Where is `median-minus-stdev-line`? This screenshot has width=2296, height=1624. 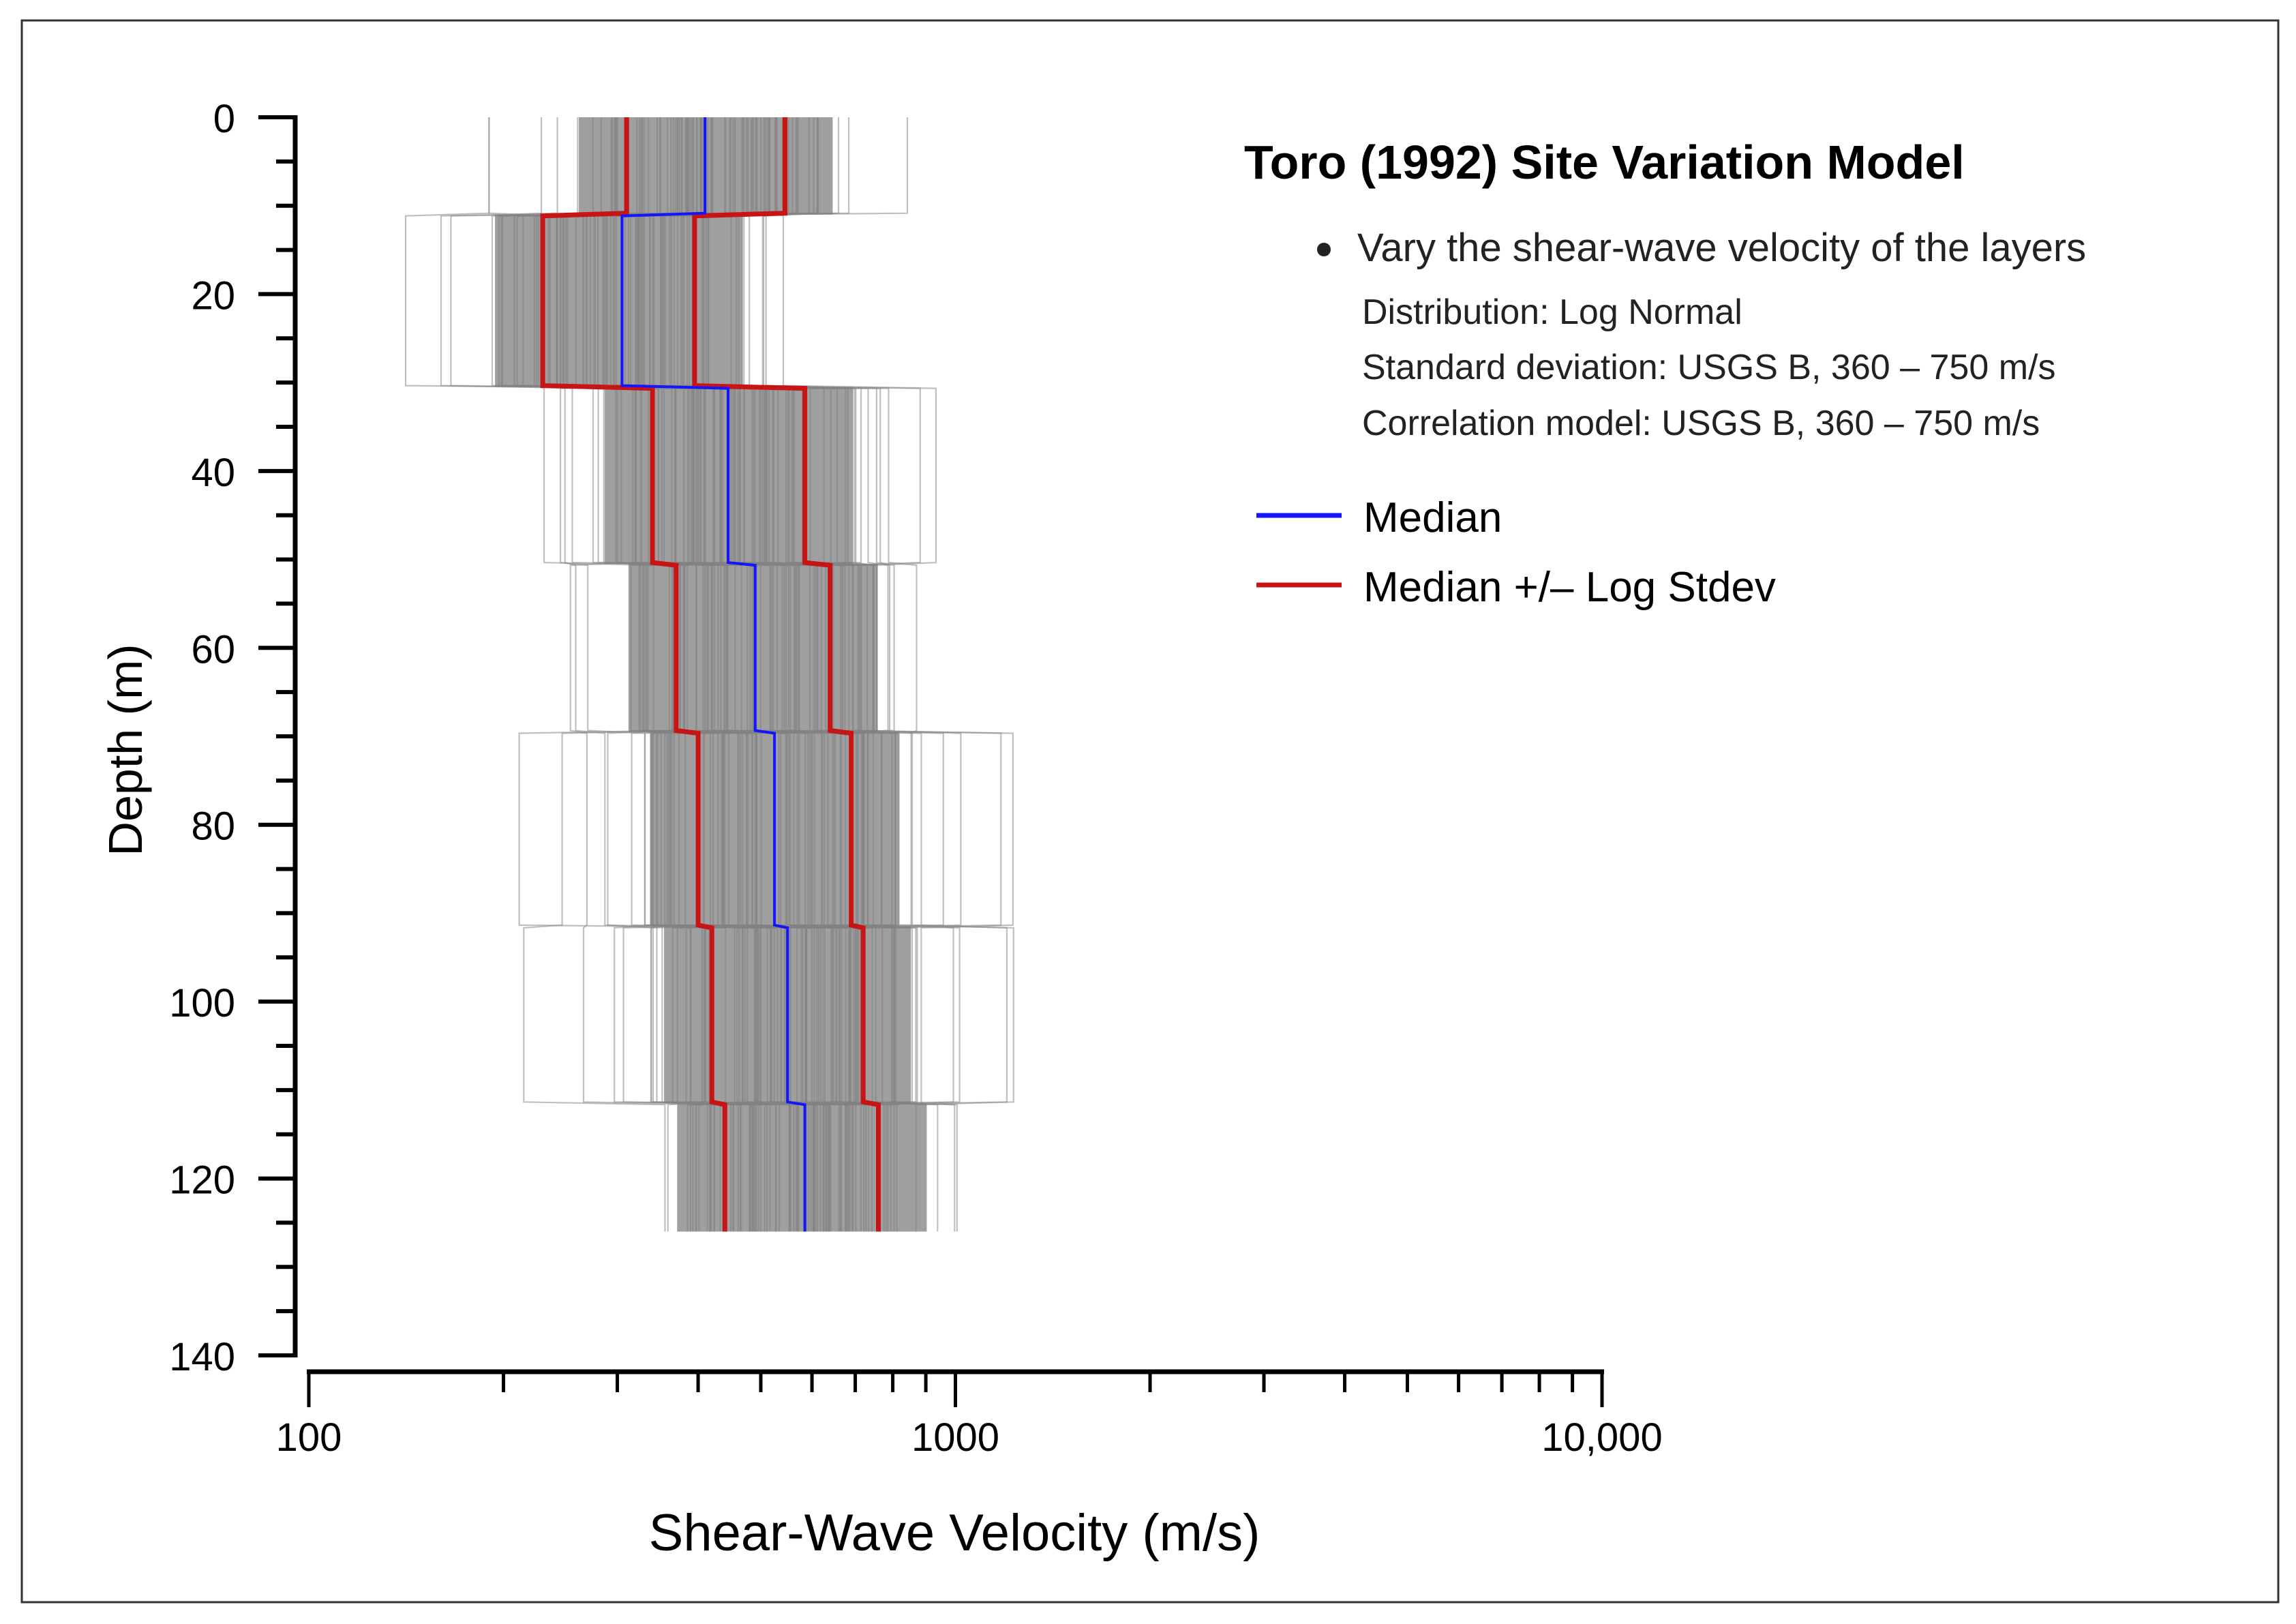
median-minus-stdev-line is located at coordinates (633, 674).